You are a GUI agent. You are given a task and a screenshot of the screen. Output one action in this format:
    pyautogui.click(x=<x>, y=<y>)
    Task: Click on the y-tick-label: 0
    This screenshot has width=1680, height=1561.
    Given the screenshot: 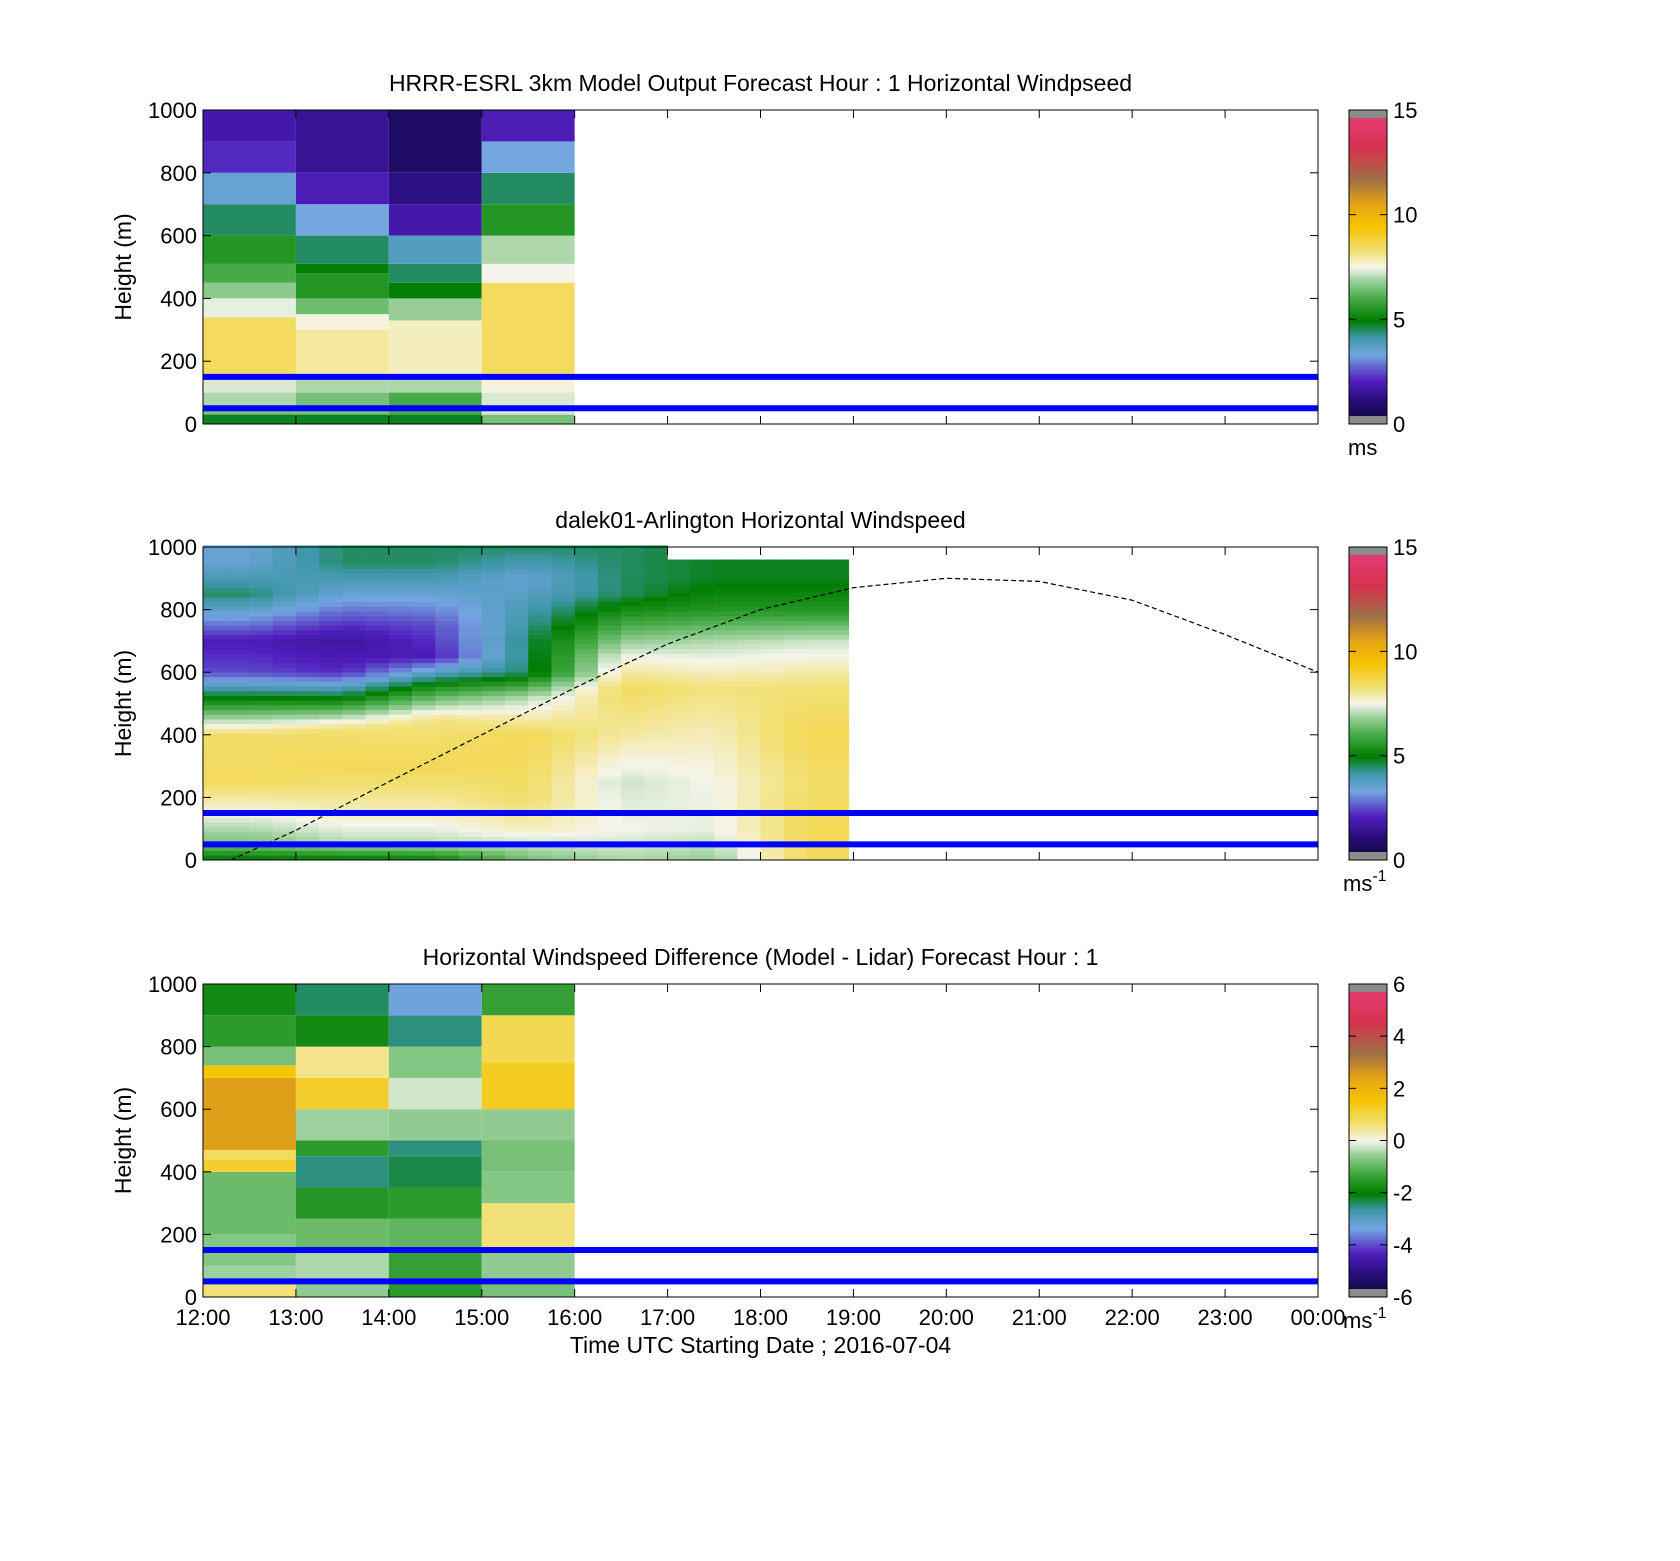 What is the action you would take?
    pyautogui.click(x=191, y=1297)
    